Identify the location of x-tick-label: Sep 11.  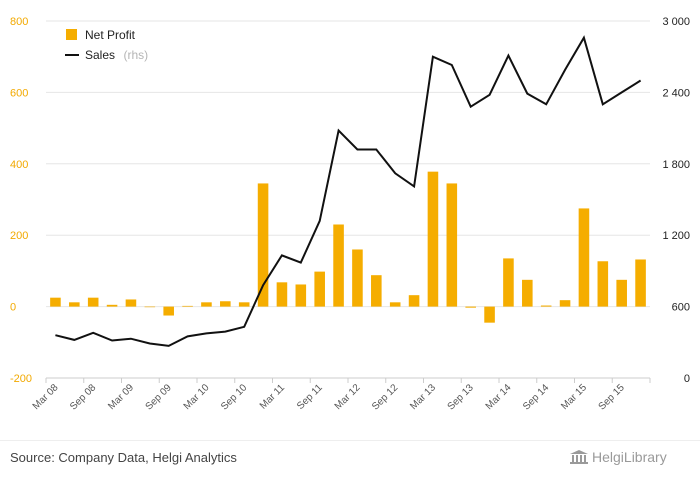
(310, 397).